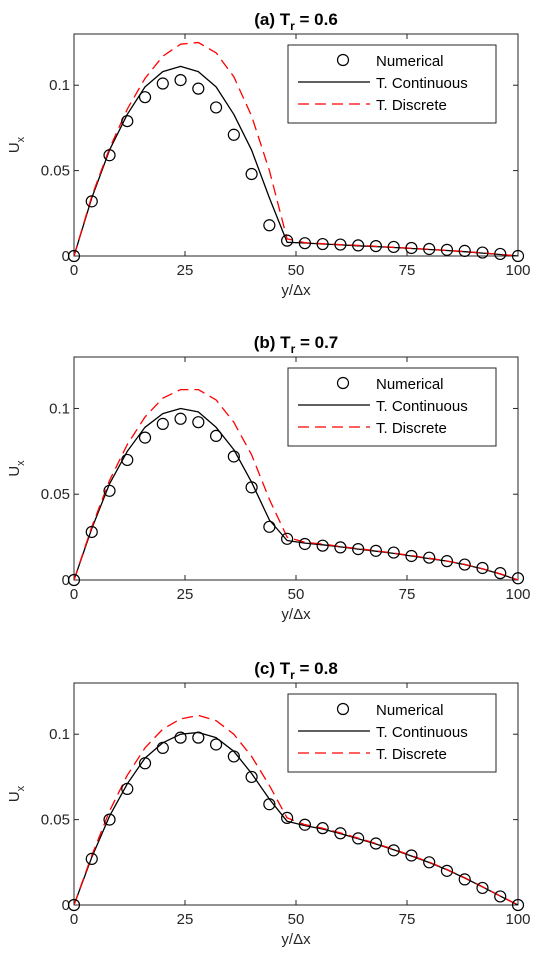 The height and width of the screenshot is (962, 534). I want to click on x-tick-label: 50, so click(296, 270).